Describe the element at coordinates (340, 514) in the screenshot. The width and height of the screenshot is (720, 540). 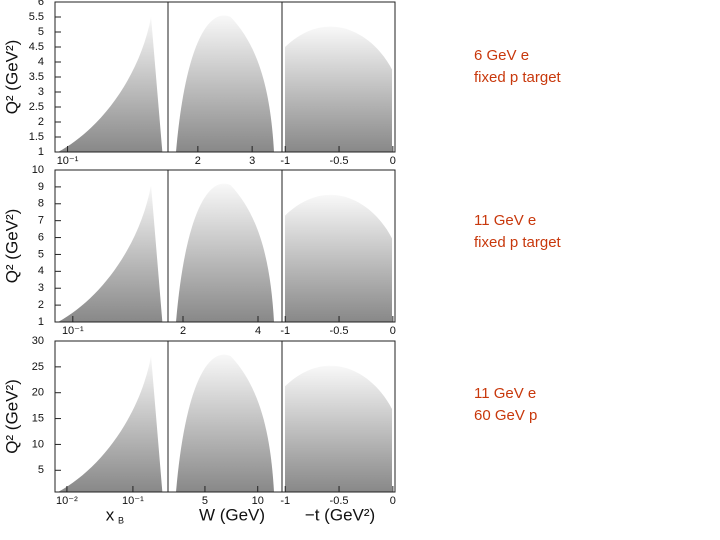
I see `x-axis-label: −t (GeV²)` at that location.